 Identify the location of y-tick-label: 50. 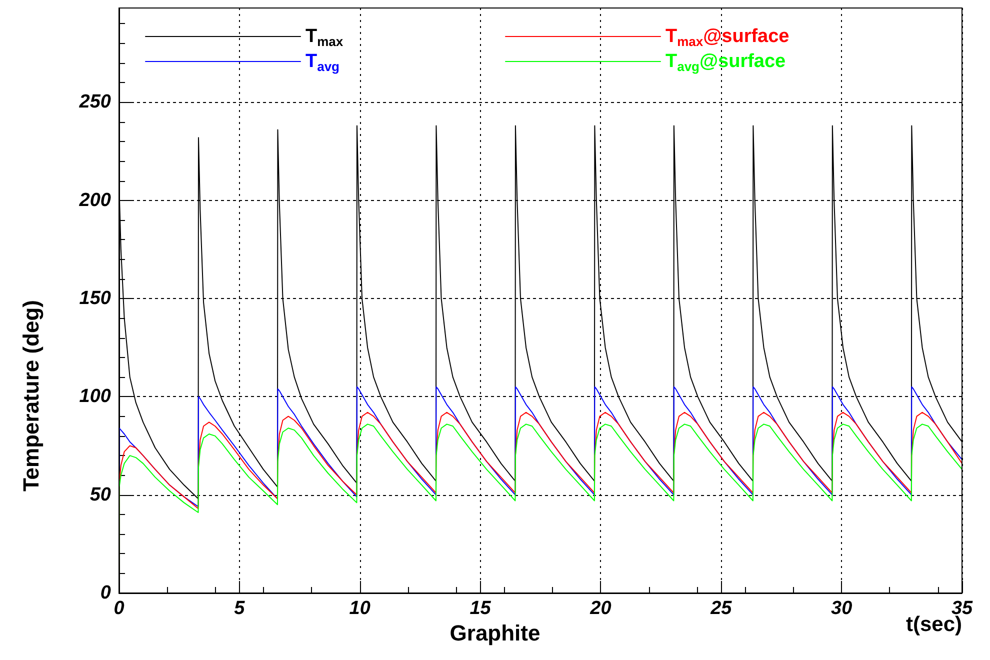
(101, 495).